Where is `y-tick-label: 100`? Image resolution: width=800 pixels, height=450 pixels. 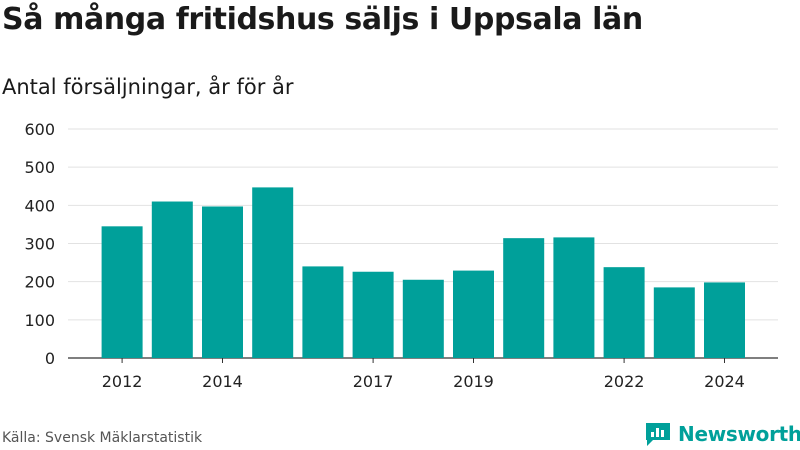
y-tick-label: 100 is located at coordinates (39, 320).